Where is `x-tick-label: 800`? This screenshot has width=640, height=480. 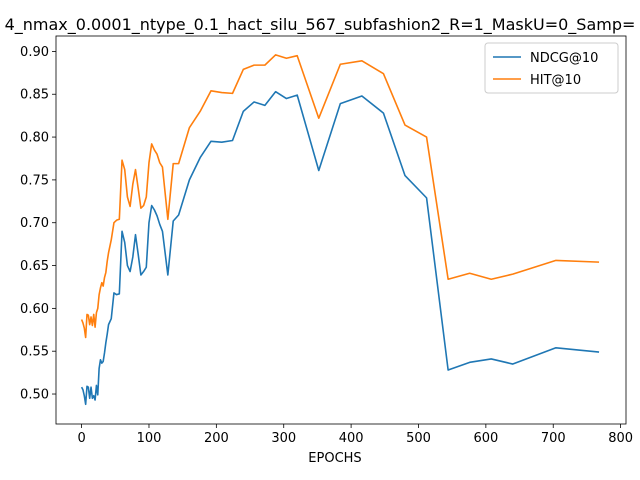 x-tick-label: 800 is located at coordinates (620, 438).